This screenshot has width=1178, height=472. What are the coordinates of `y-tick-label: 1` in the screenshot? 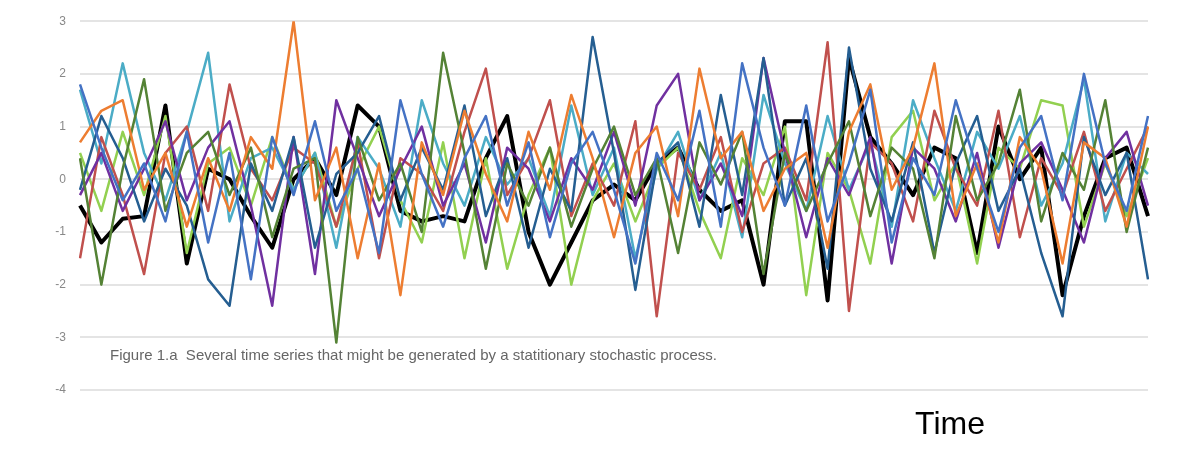 It's located at (63, 125).